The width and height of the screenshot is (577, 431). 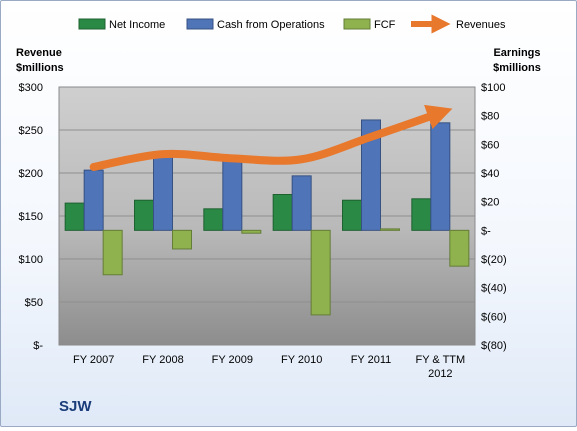 I want to click on right-tick-label: $20, so click(x=490, y=203).